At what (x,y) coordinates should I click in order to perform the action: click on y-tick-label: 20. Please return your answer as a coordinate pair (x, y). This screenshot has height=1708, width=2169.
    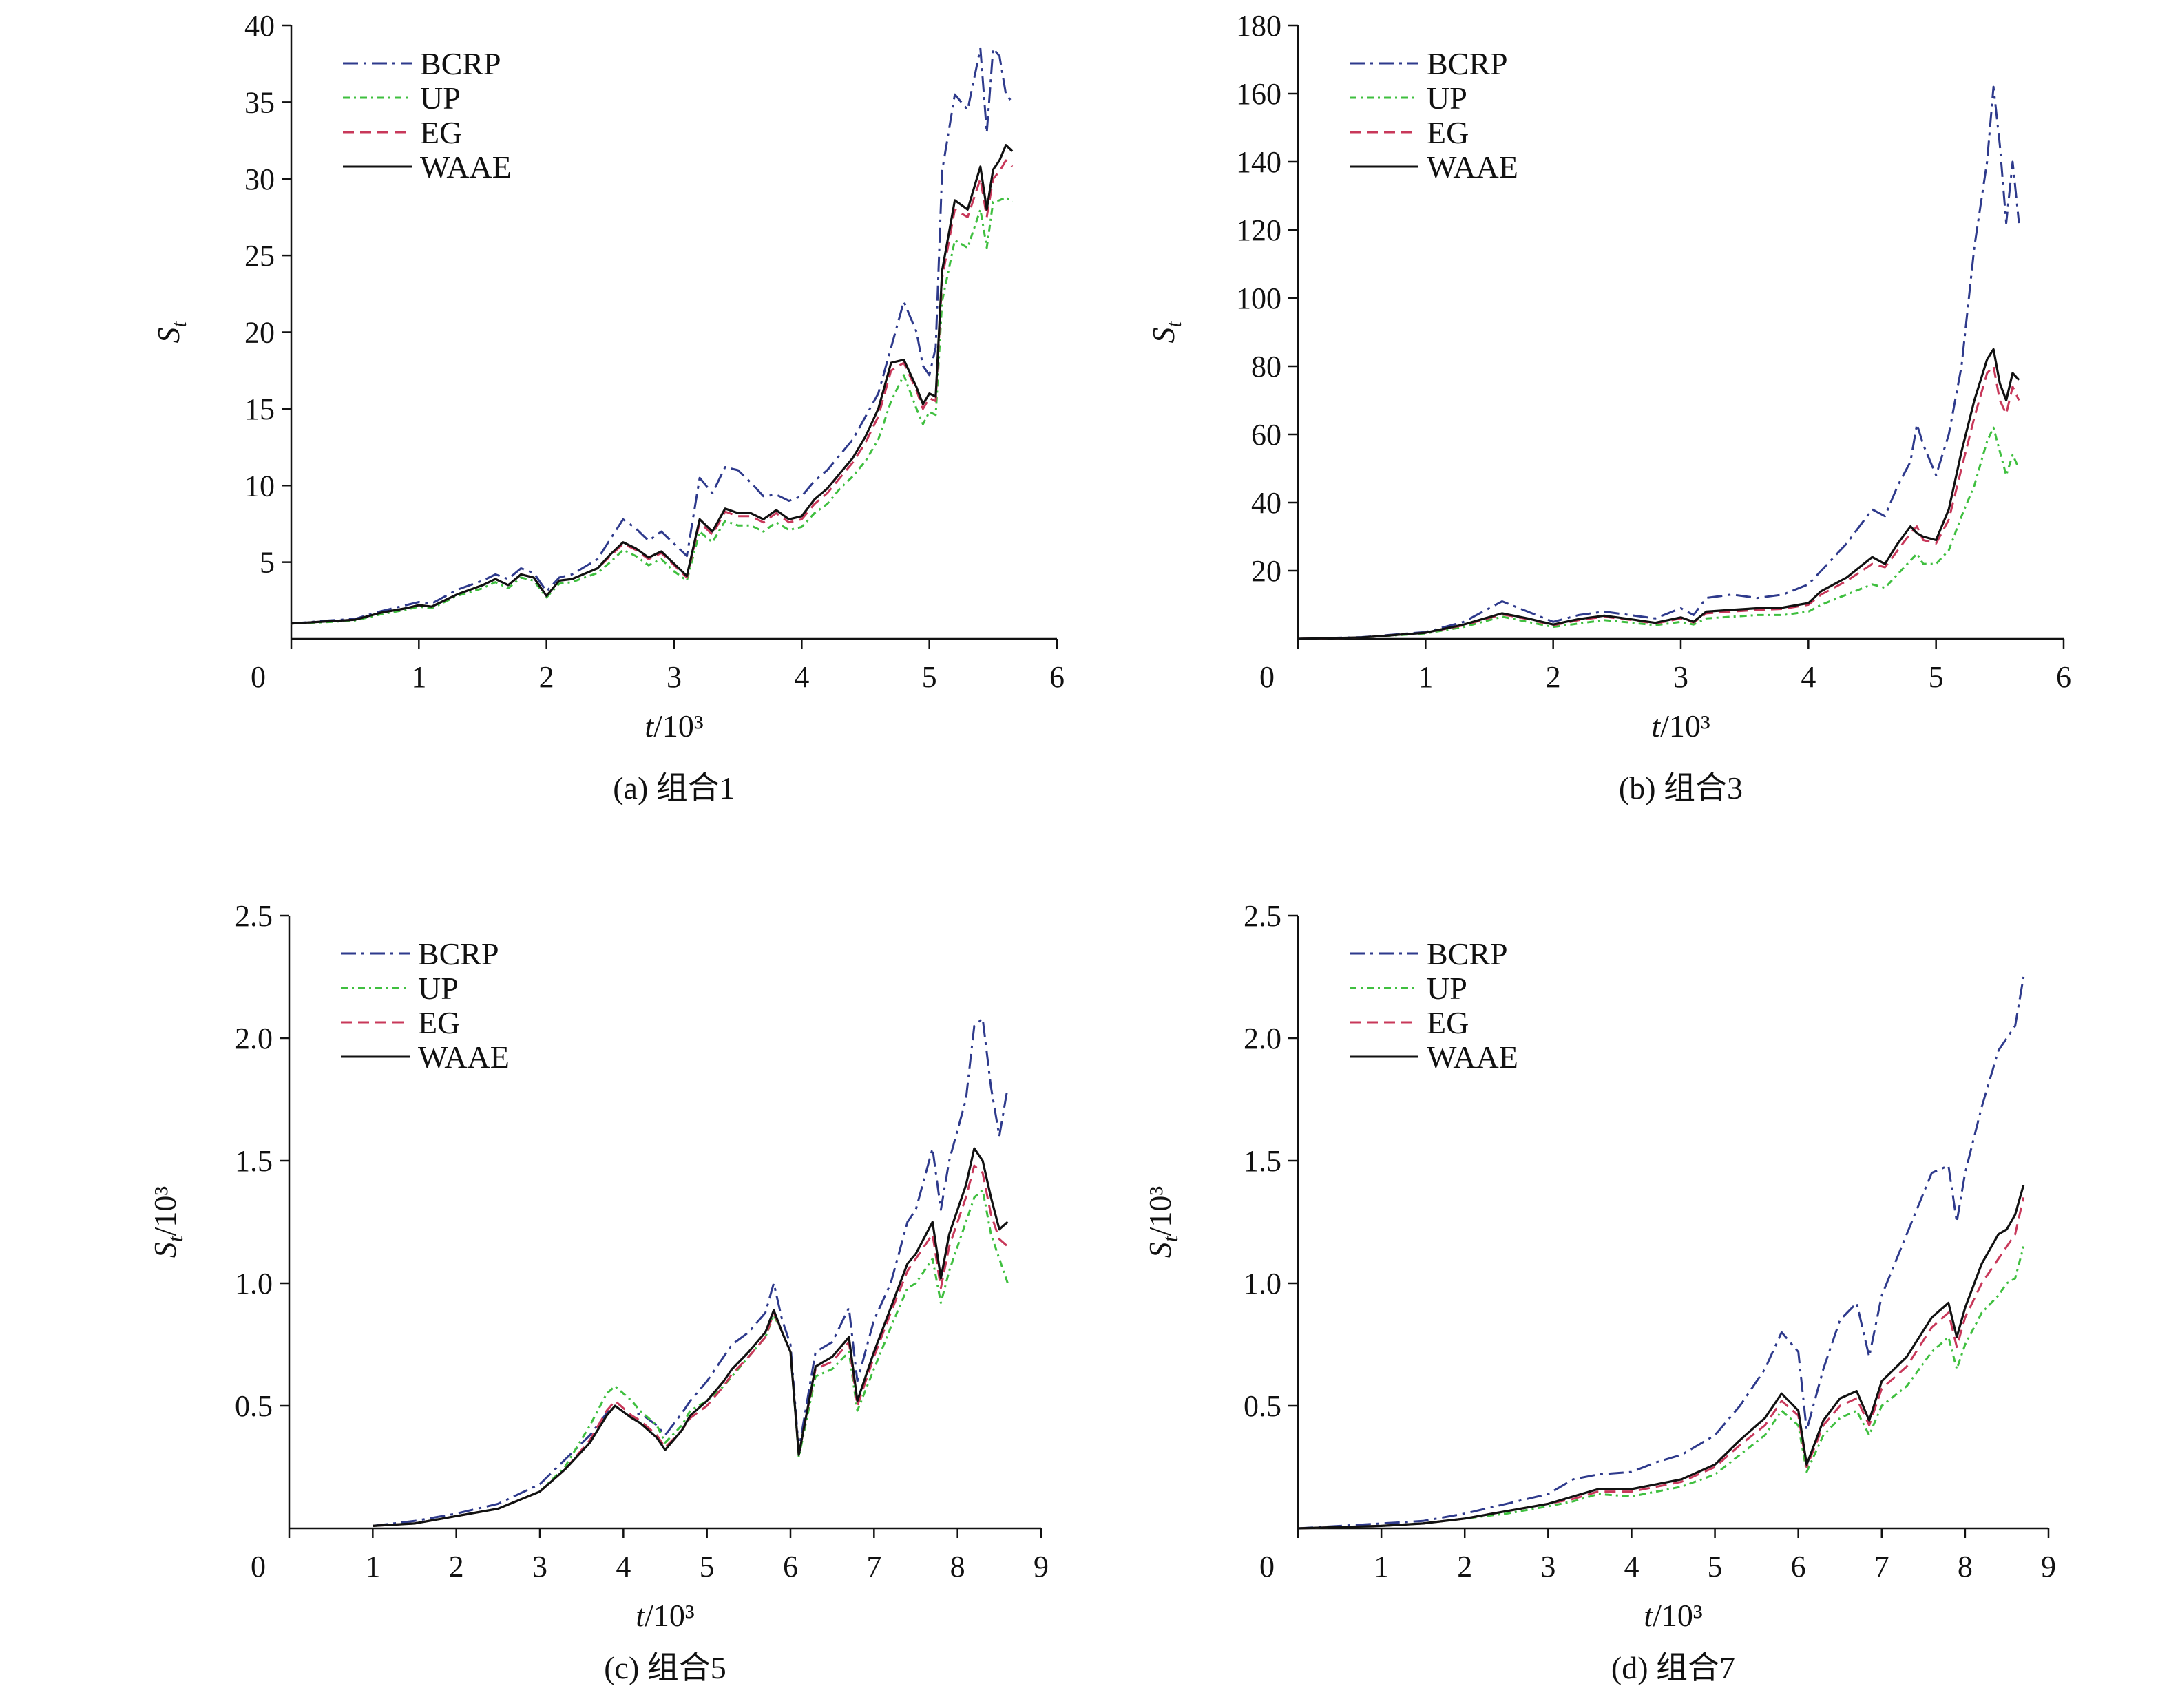
    Looking at the image, I should click on (259, 333).